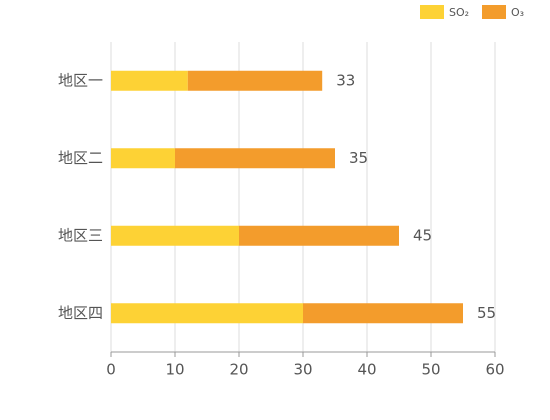 Image resolution: width=550 pixels, height=420 pixels. Describe the element at coordinates (366, 370) in the screenshot. I see `x-tick-label: 40` at that location.